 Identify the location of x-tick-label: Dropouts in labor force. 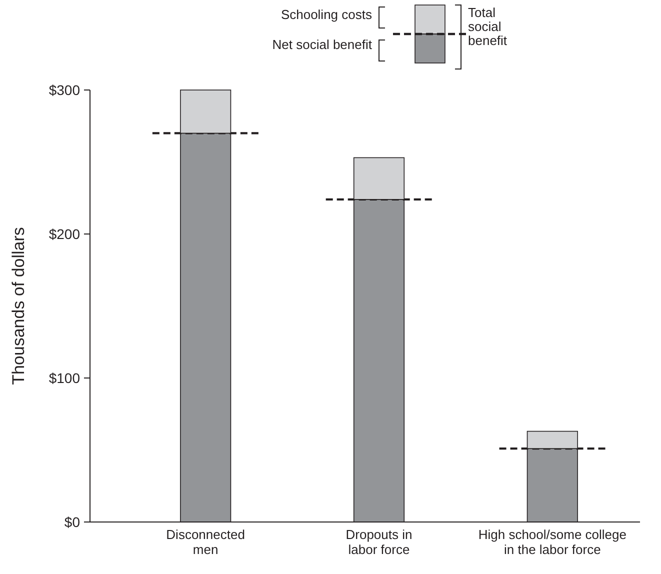
(379, 542).